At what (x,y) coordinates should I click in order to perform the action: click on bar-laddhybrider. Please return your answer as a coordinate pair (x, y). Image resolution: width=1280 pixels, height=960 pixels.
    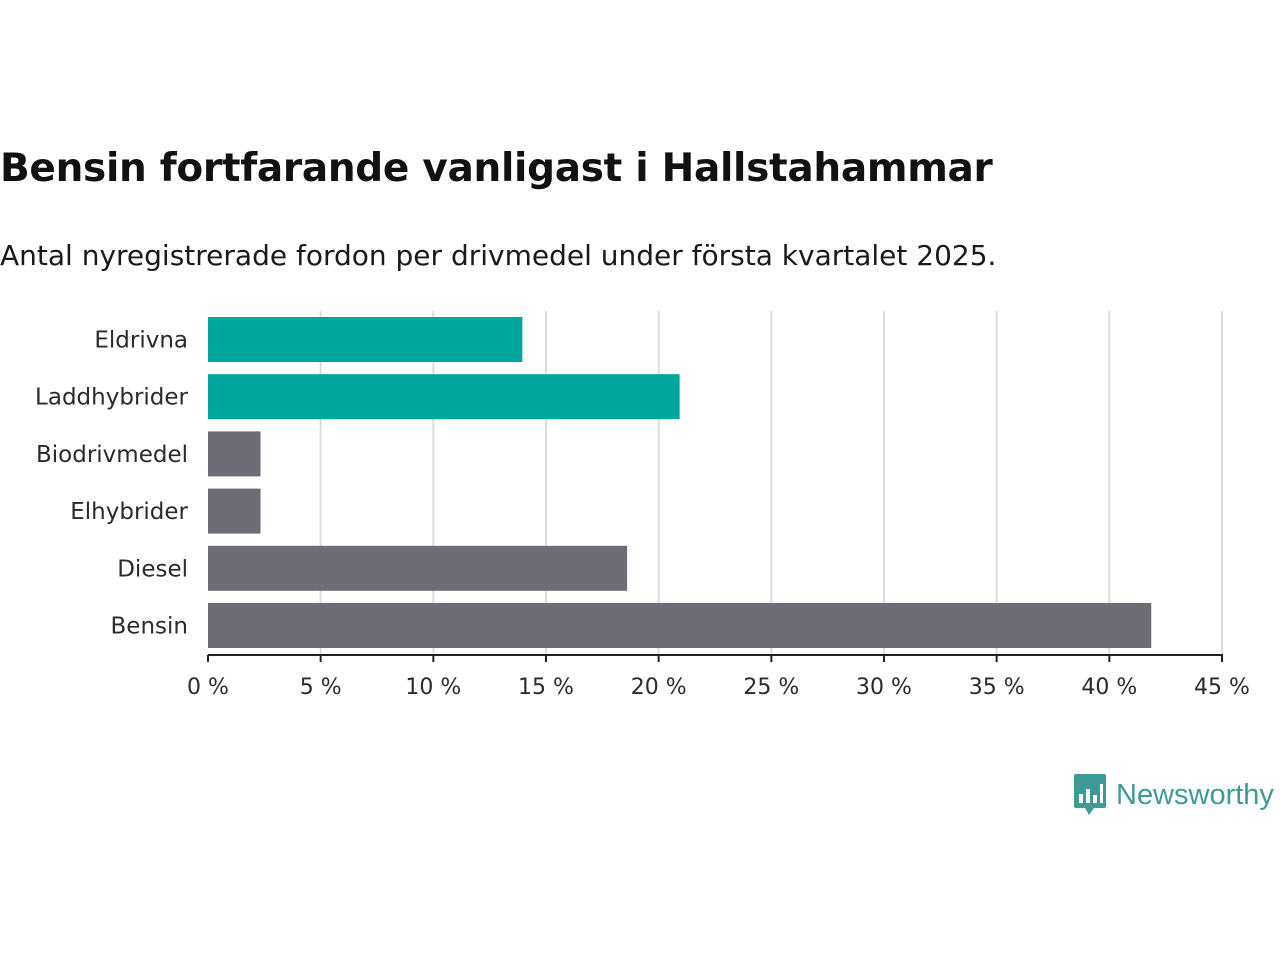
    Looking at the image, I should click on (444, 397).